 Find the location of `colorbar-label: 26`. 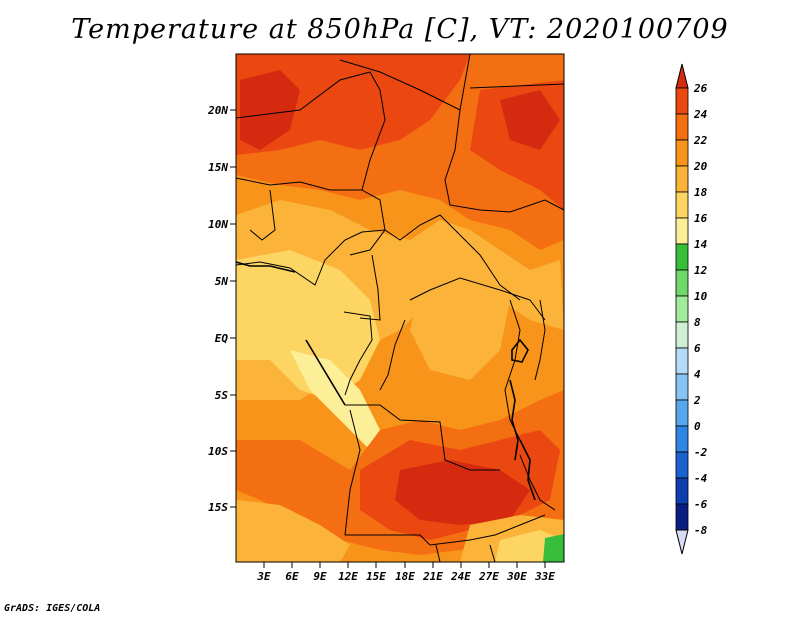

colorbar-label: 26 is located at coordinates (700, 88).